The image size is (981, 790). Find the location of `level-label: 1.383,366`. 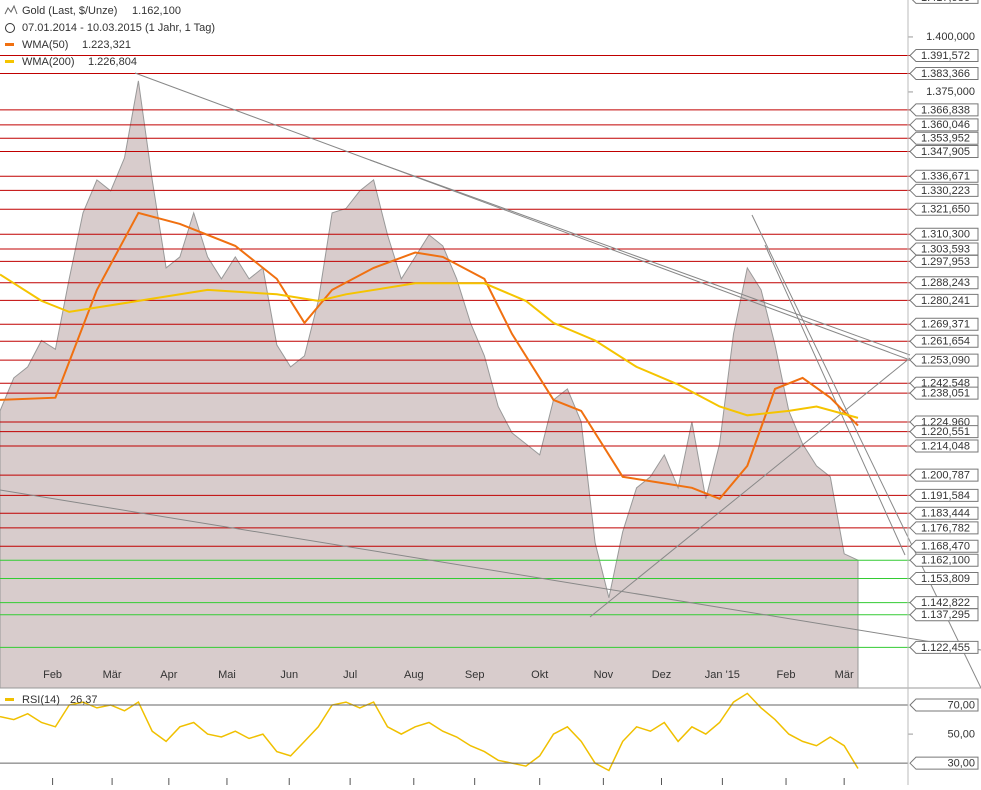

level-label: 1.383,366 is located at coordinates (945, 74).